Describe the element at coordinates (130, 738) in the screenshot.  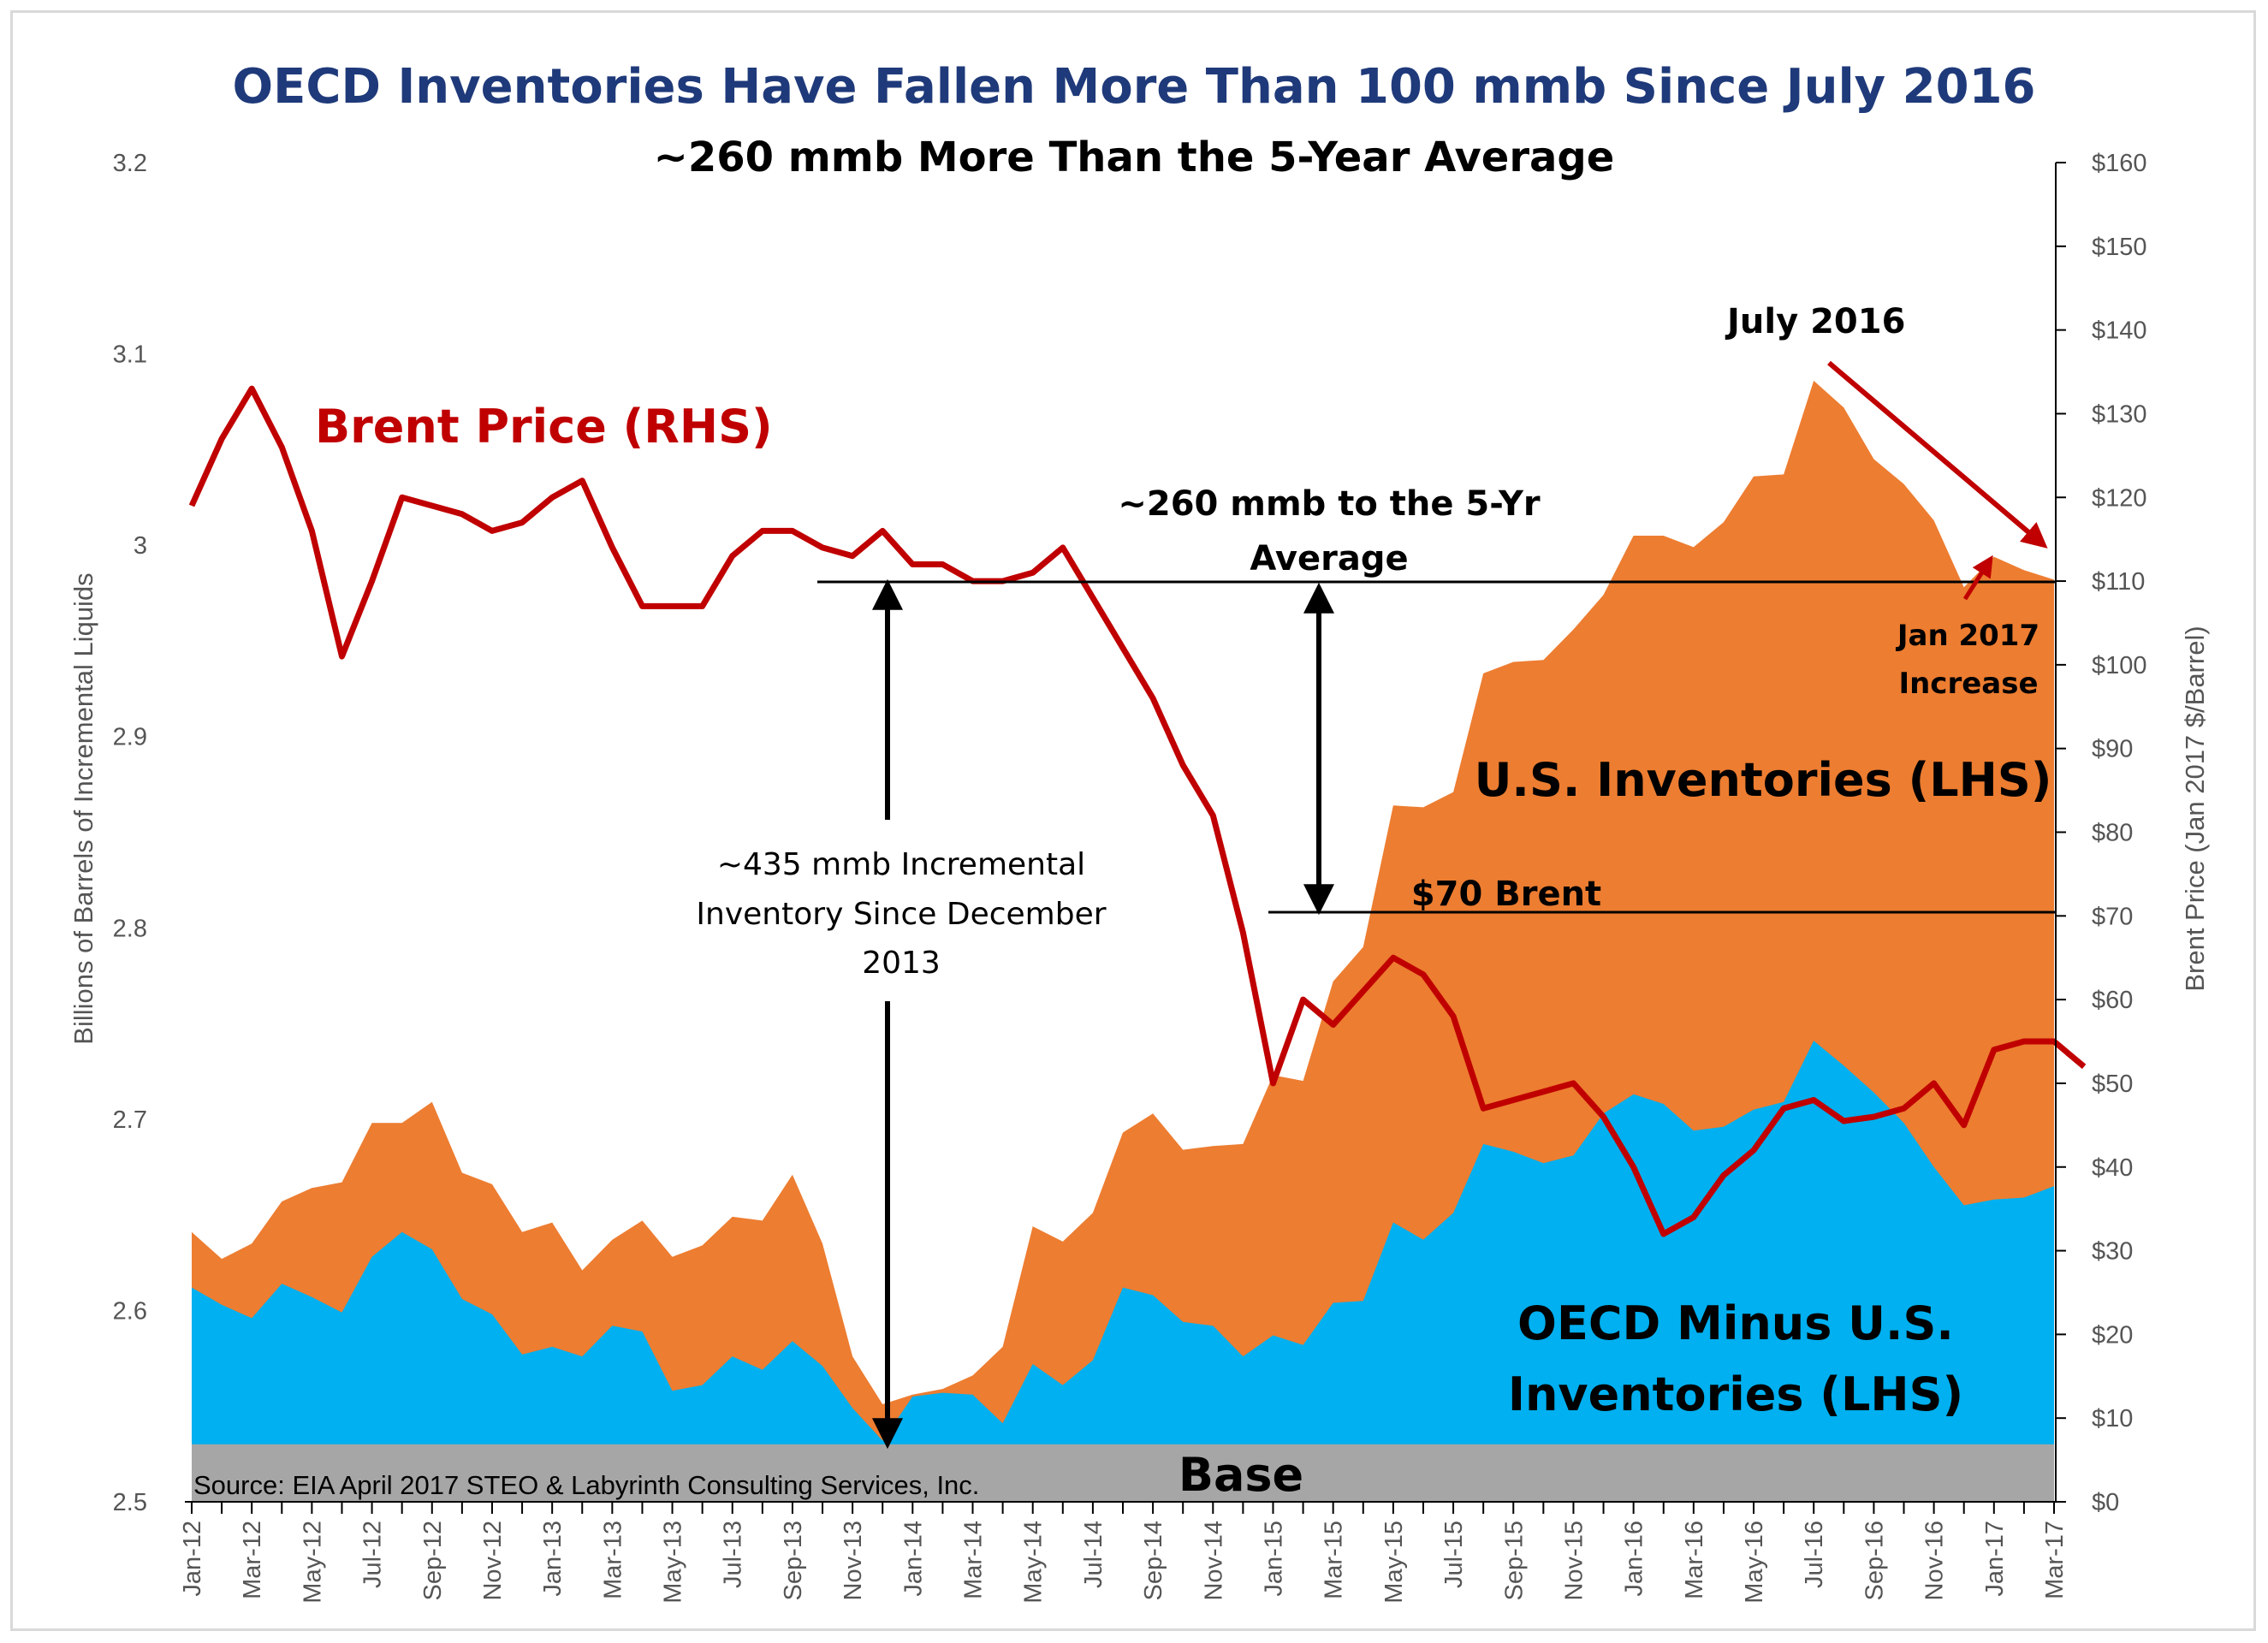
I see `y-tick-label: 2.9` at that location.